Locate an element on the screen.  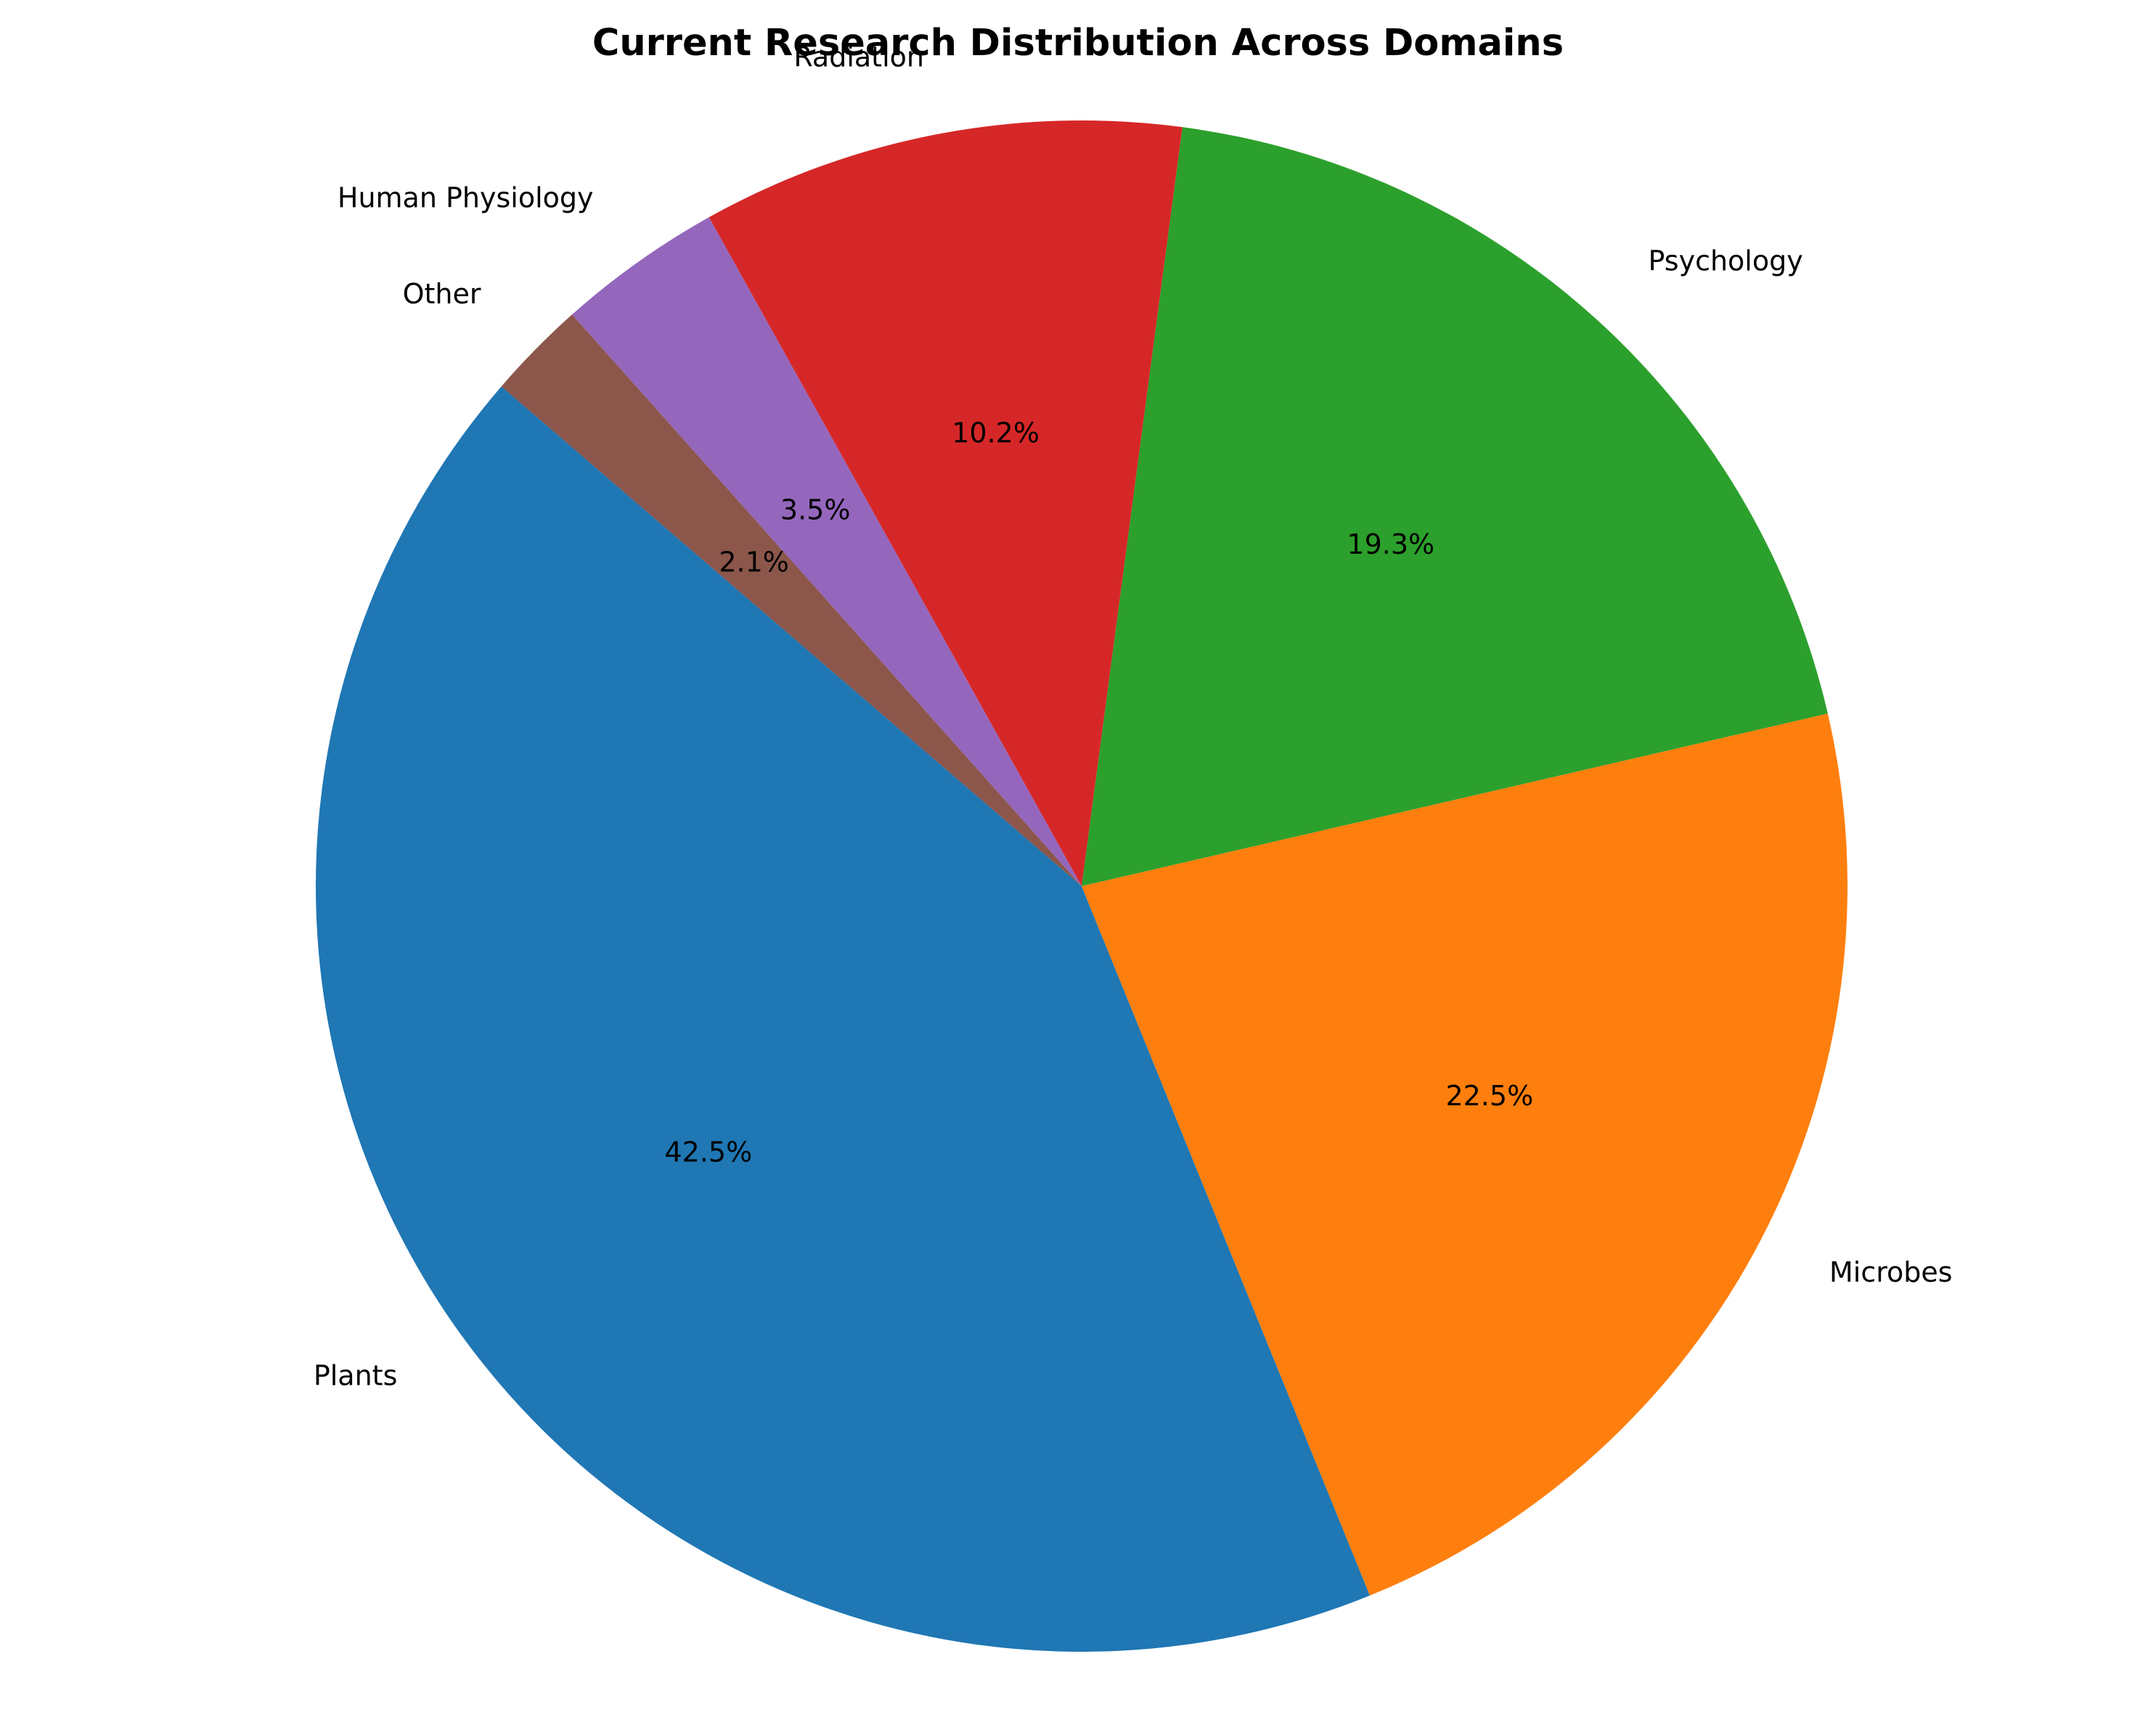
pie-slice-human-physiology is located at coordinates (827, 551).